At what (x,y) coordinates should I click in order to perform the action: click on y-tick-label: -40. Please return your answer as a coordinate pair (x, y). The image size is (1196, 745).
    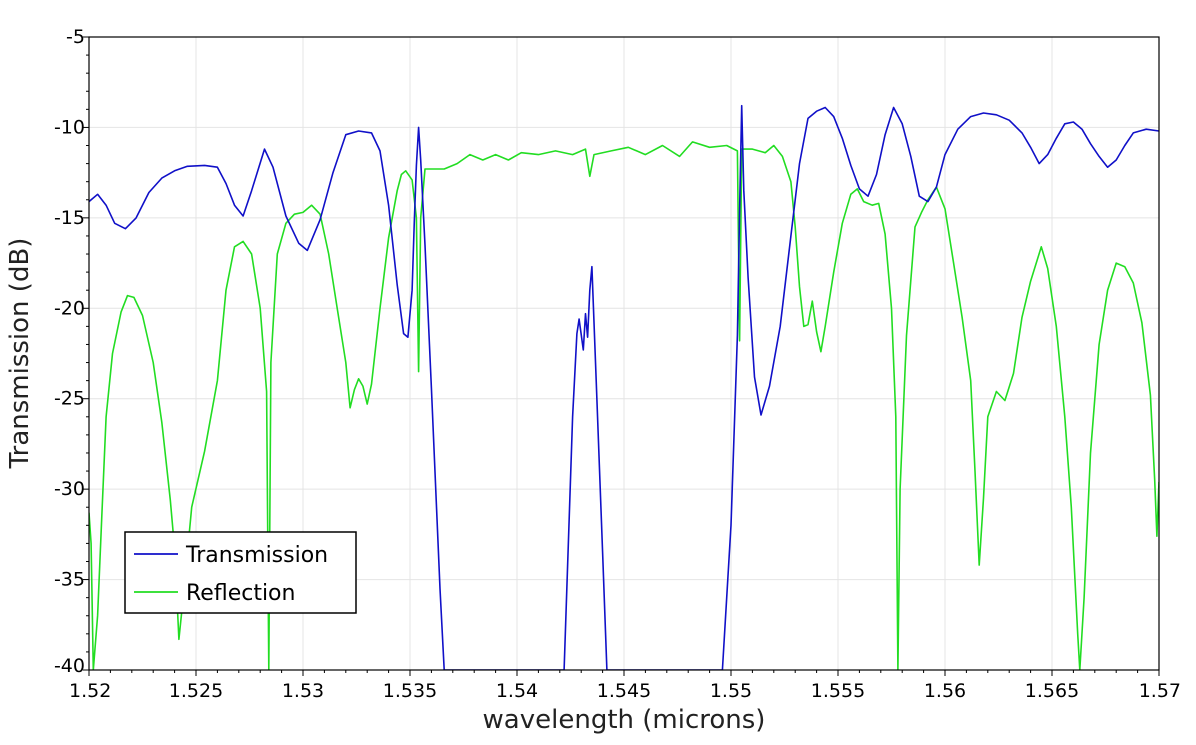
    Looking at the image, I should click on (69, 666).